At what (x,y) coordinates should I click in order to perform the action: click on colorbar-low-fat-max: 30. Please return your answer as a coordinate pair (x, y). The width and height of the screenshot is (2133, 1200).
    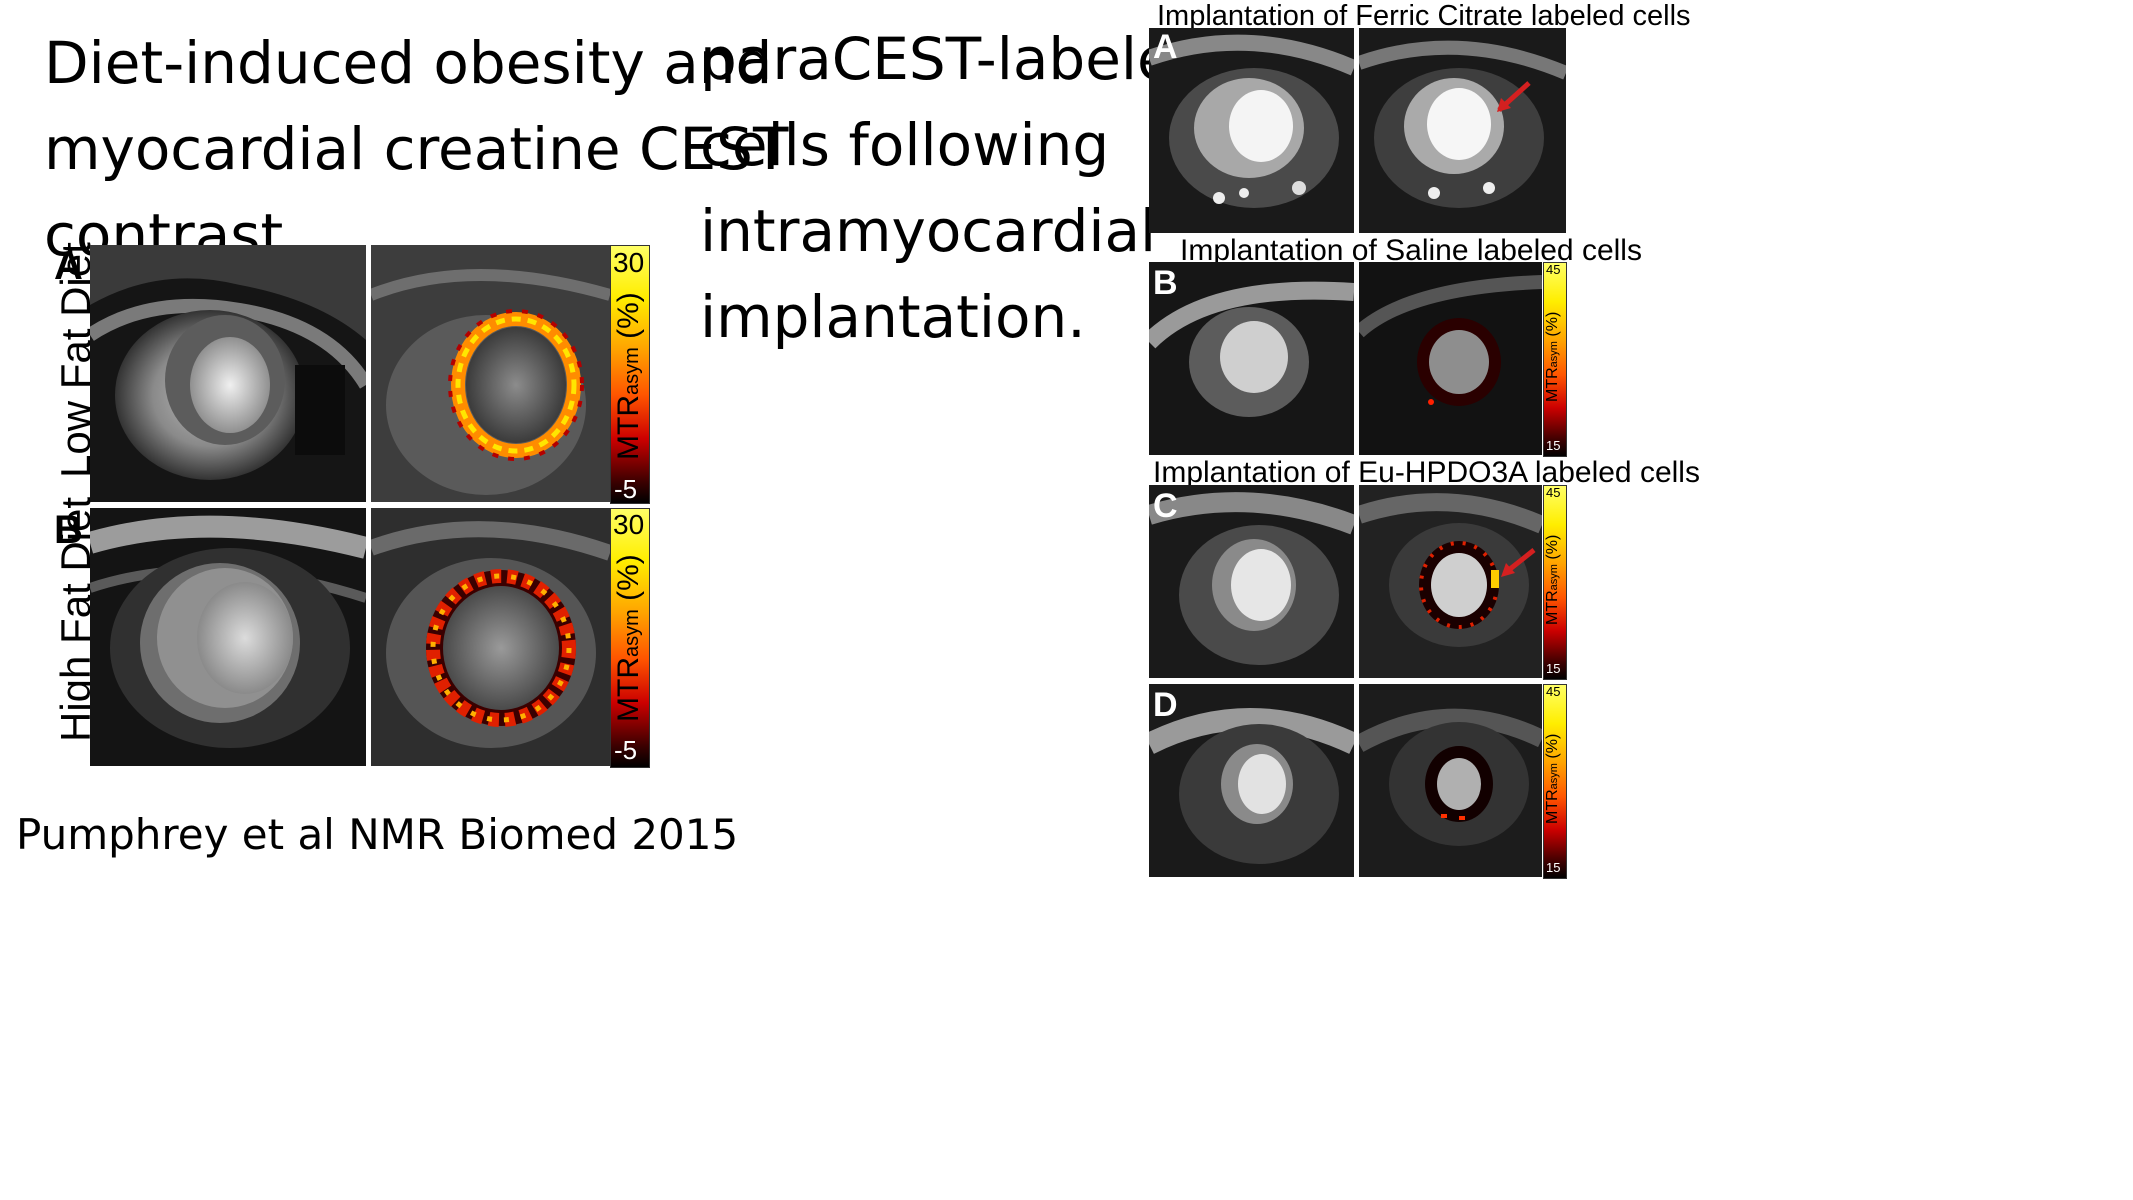
    Looking at the image, I should click on (629, 262).